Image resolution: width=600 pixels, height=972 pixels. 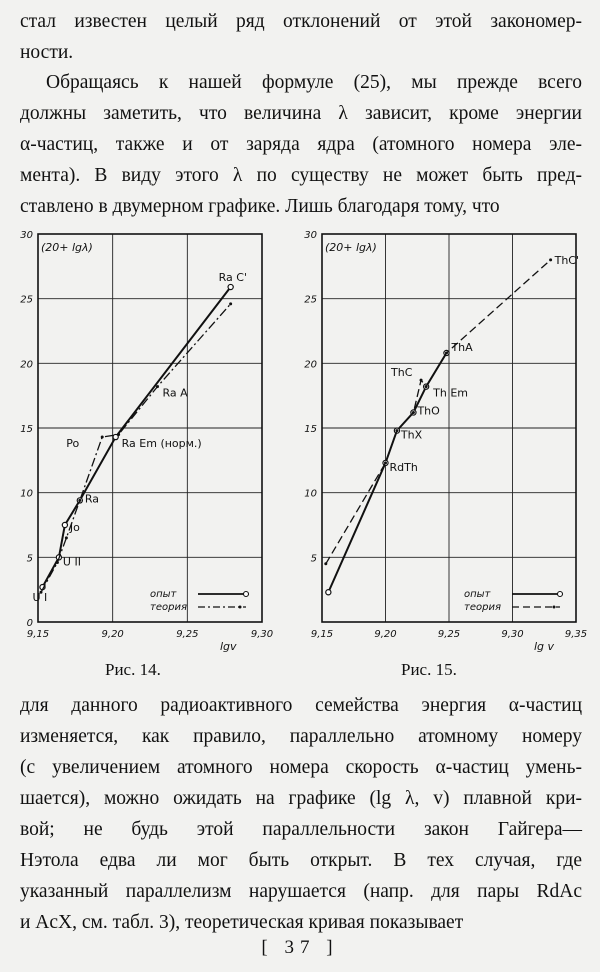 I want to click on point-label: Ra Em (норм.), so click(x=162, y=443).